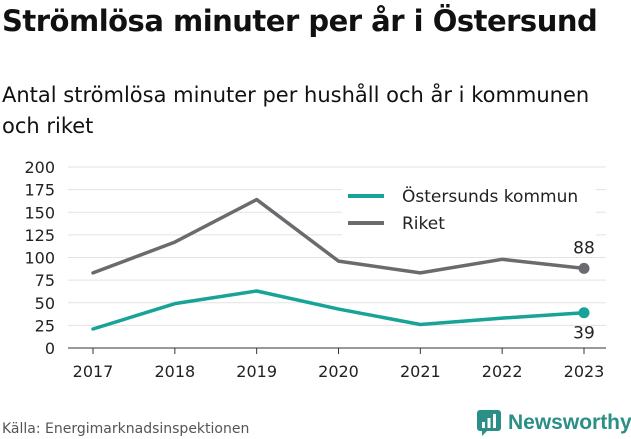 The image size is (631, 439). What do you see at coordinates (338, 371) in the screenshot?
I see `x-tick-label: 2020` at bounding box center [338, 371].